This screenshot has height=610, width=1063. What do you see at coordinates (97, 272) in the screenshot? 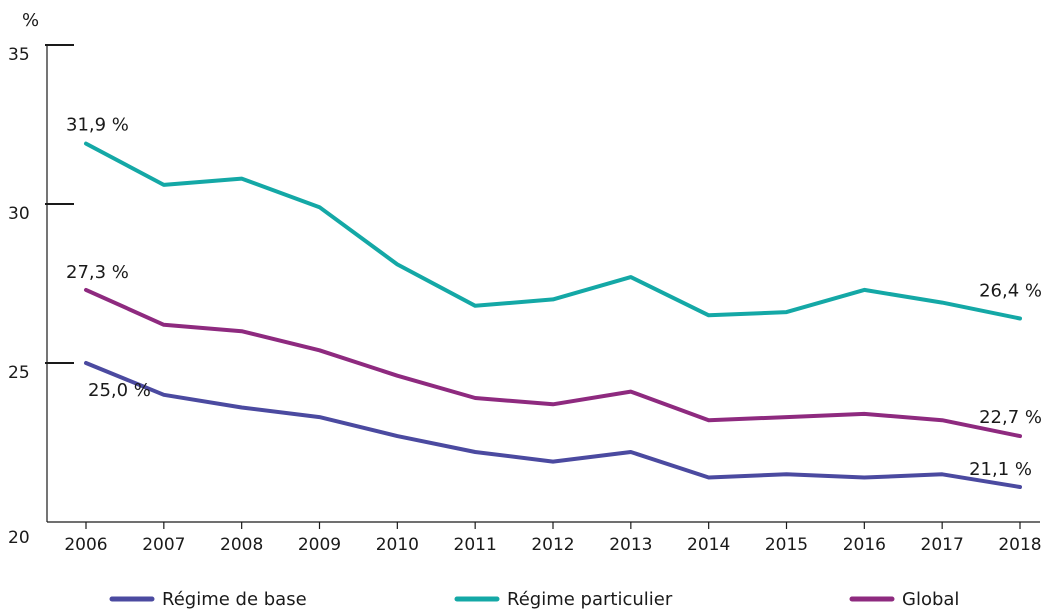
I see `data-label: 27,3 %` at bounding box center [97, 272].